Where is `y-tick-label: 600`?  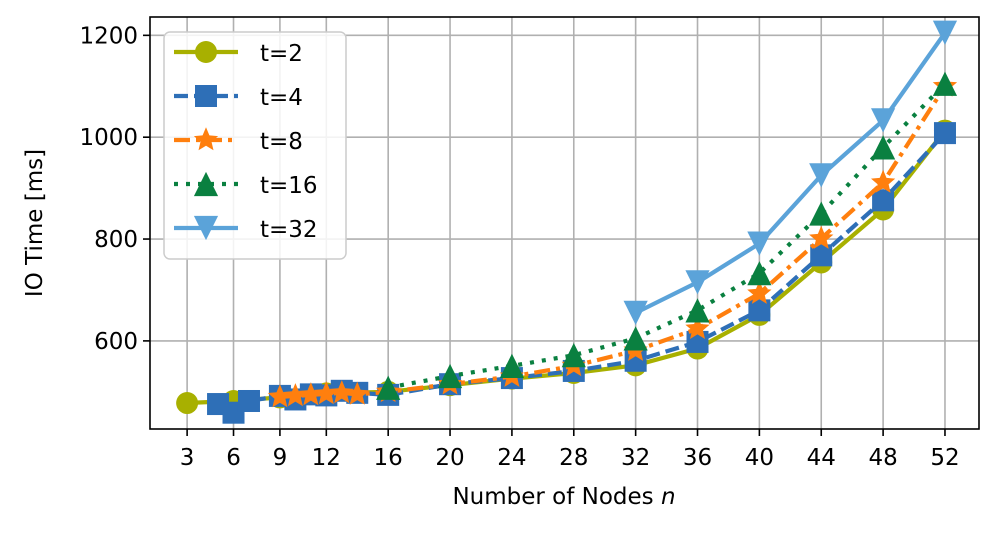
y-tick-label: 600 is located at coordinates (116, 342).